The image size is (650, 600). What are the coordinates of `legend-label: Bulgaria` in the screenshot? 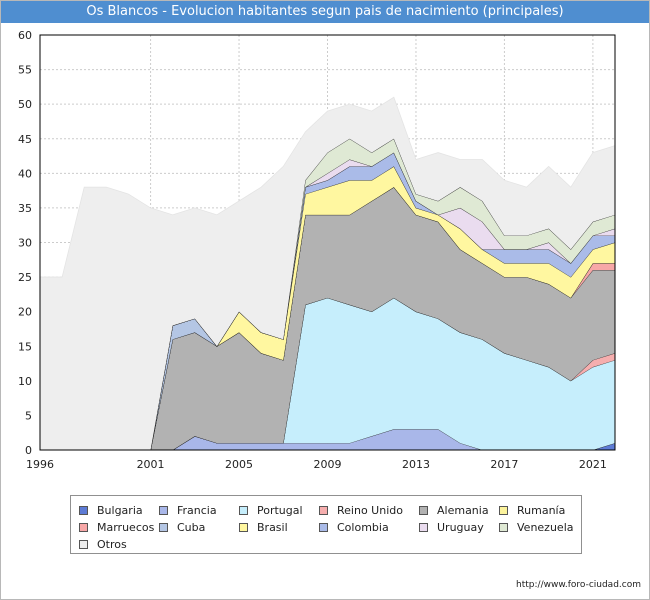 It's located at (120, 510).